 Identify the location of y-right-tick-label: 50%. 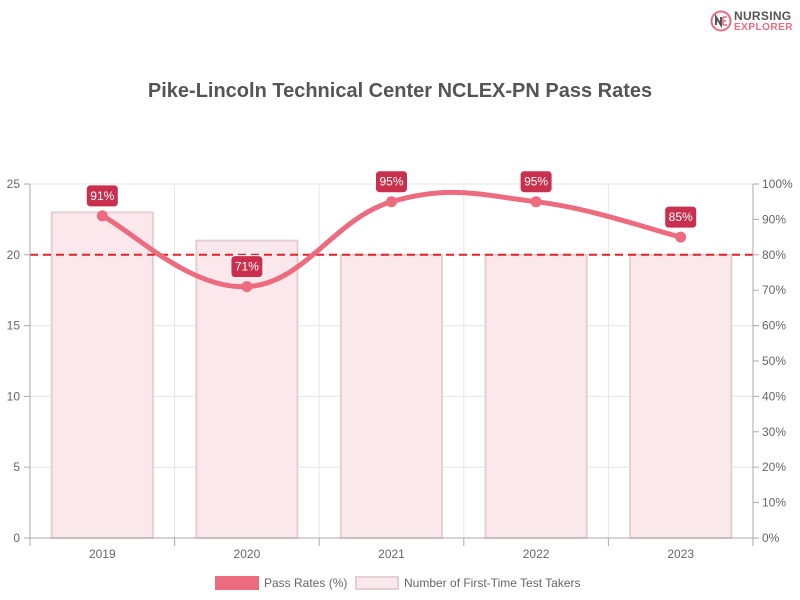
(774, 361).